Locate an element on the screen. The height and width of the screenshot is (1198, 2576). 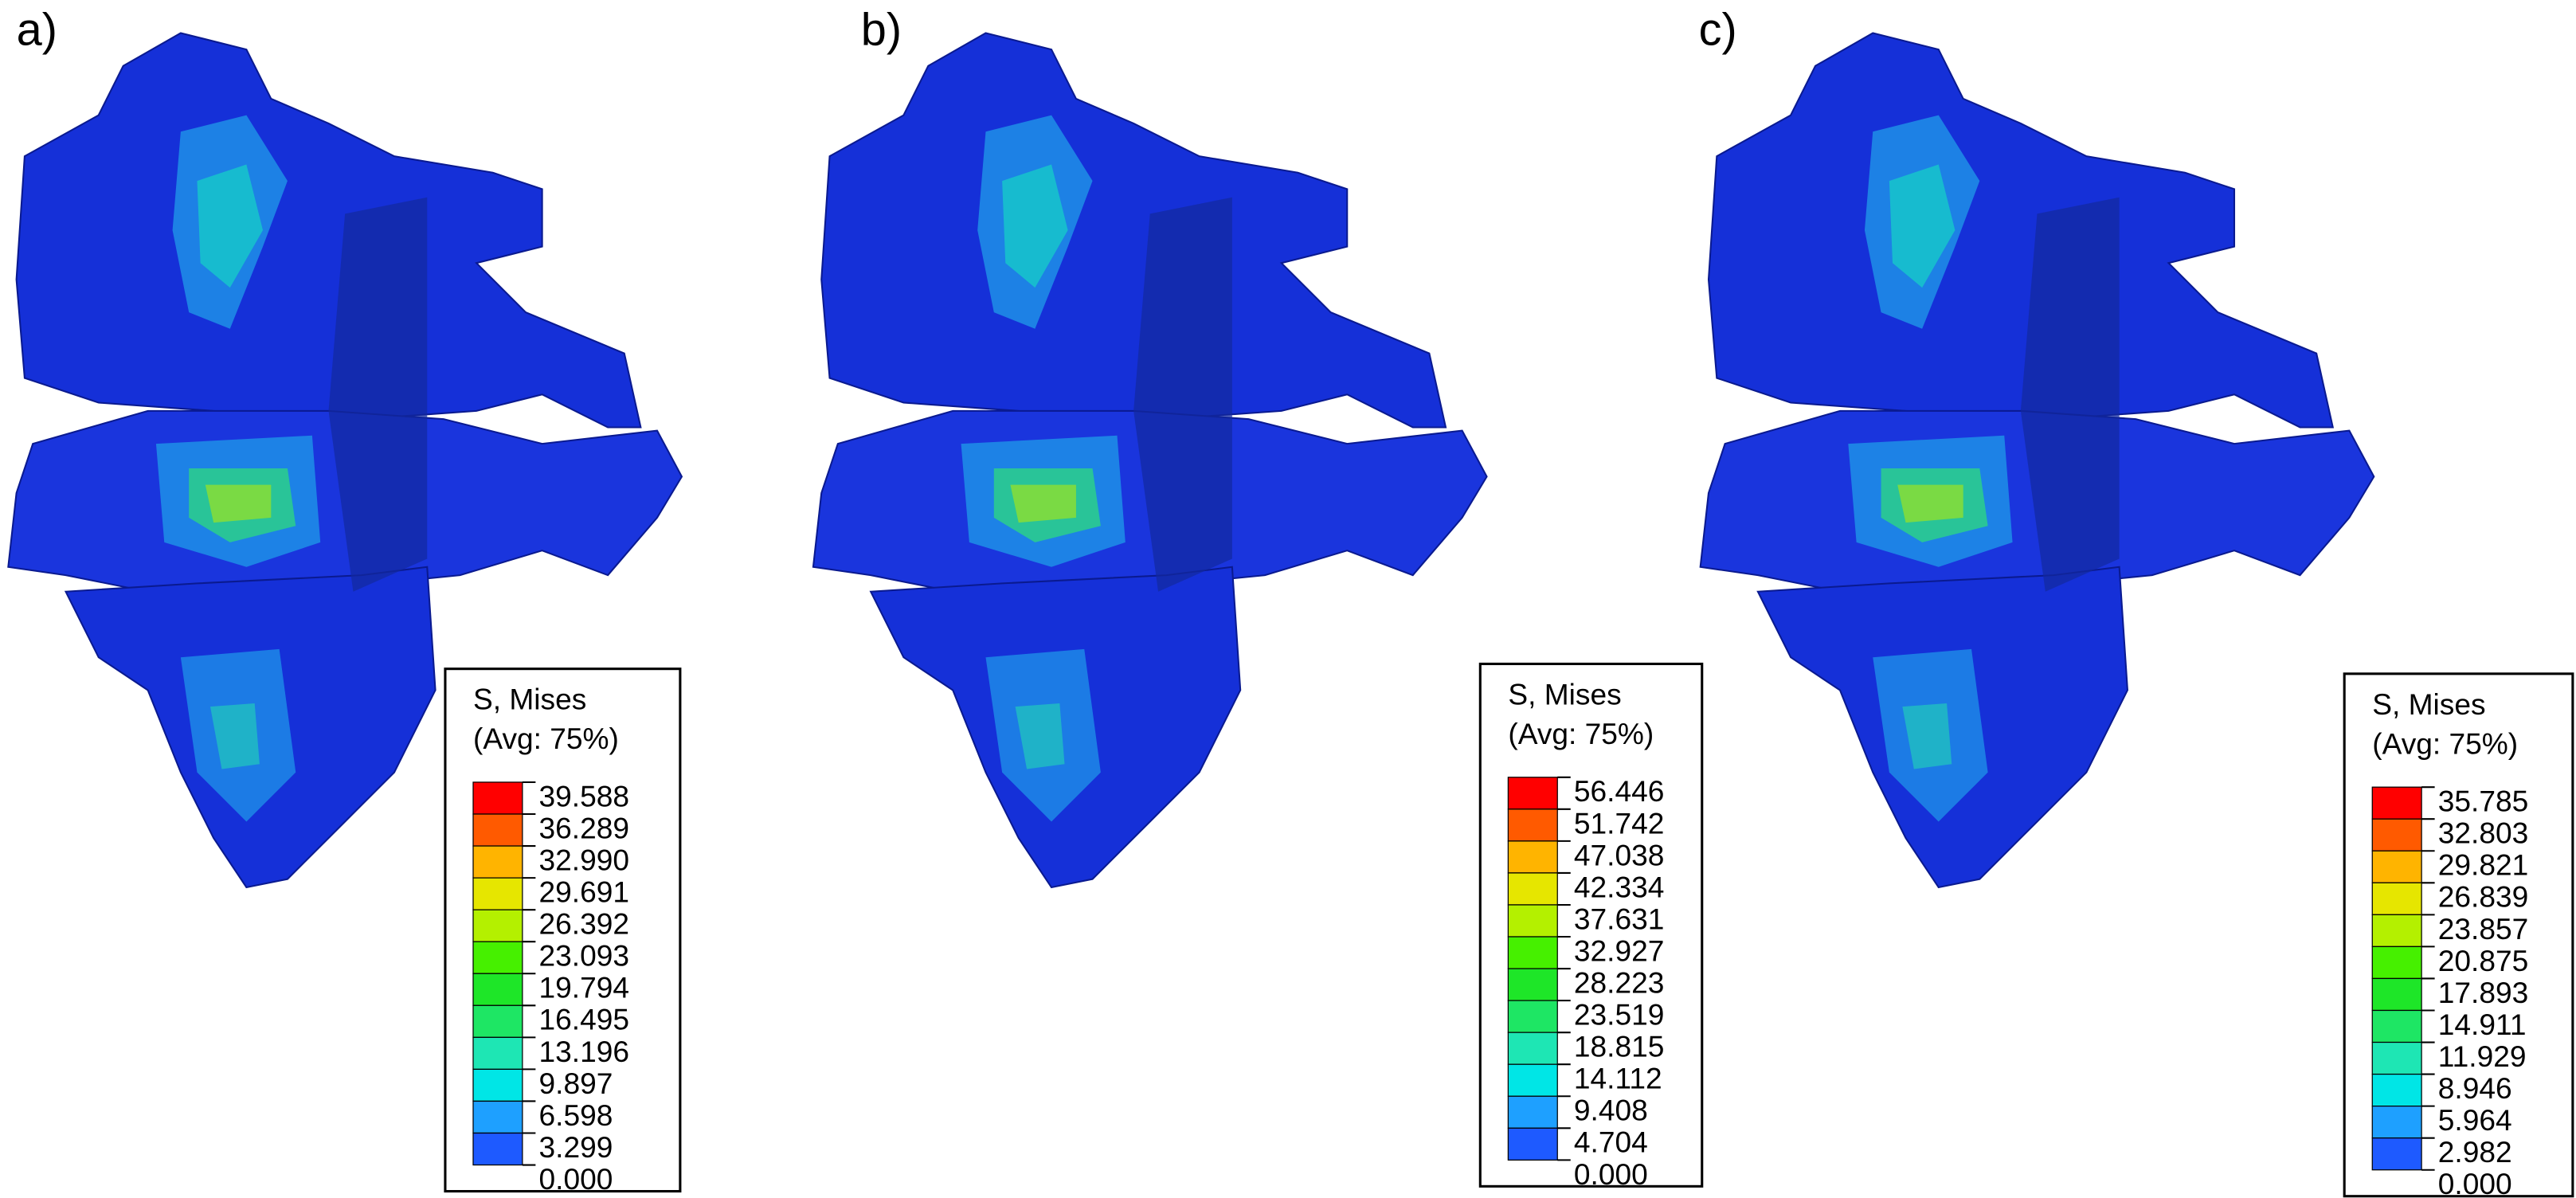
legend-value: 26.392 is located at coordinates (584, 924).